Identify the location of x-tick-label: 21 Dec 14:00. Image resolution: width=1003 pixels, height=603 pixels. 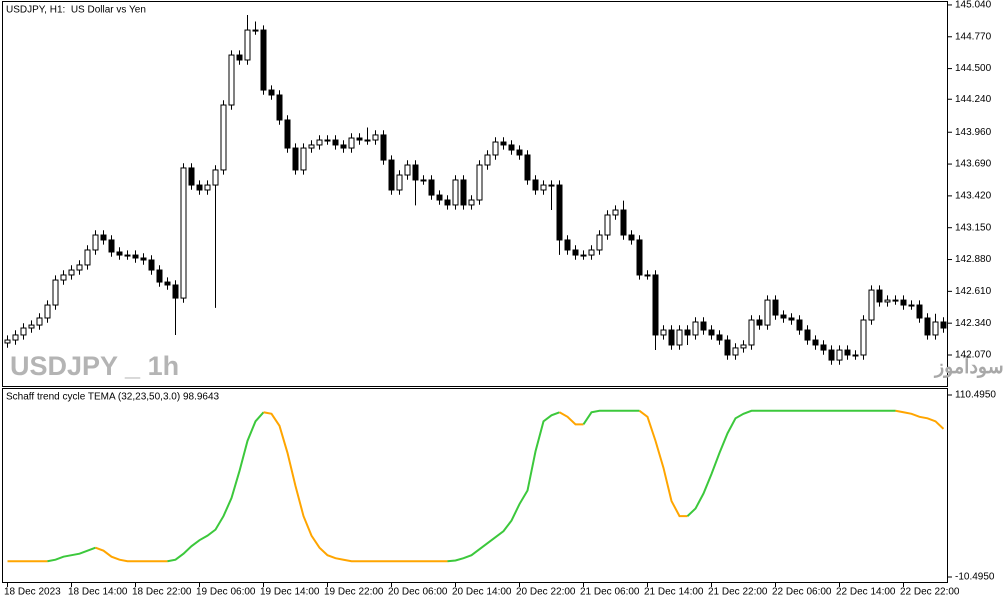
(674, 592).